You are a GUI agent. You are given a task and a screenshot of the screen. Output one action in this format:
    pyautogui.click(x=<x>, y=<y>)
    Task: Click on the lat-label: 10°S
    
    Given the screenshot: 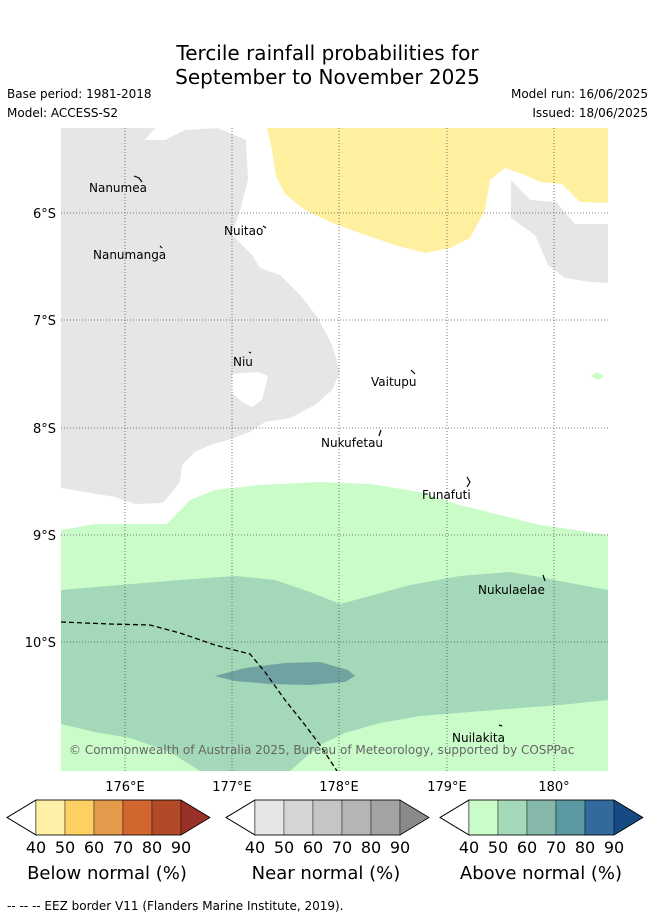 What is the action you would take?
    pyautogui.click(x=40, y=643)
    